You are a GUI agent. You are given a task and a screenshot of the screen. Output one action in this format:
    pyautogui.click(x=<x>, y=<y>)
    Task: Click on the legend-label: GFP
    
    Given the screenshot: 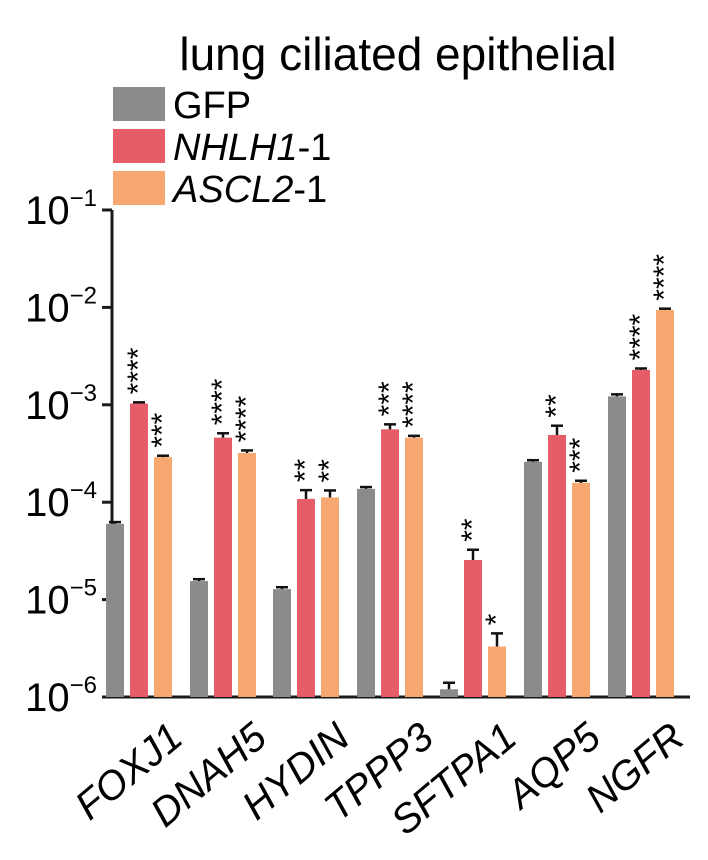 What is the action you would take?
    pyautogui.click(x=212, y=106)
    